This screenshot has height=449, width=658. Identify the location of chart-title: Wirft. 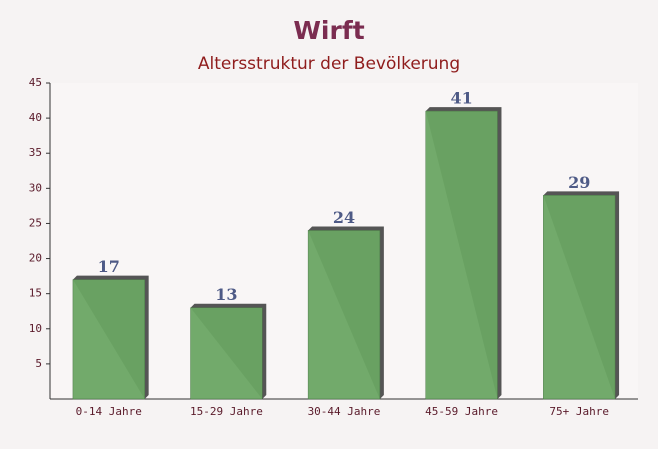
(328, 30).